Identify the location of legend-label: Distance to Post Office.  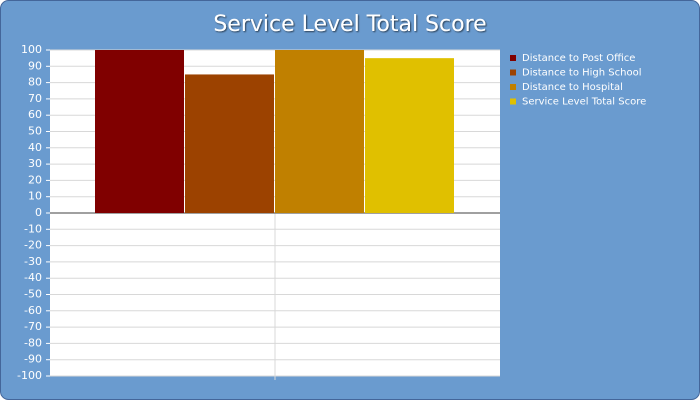
(578, 58).